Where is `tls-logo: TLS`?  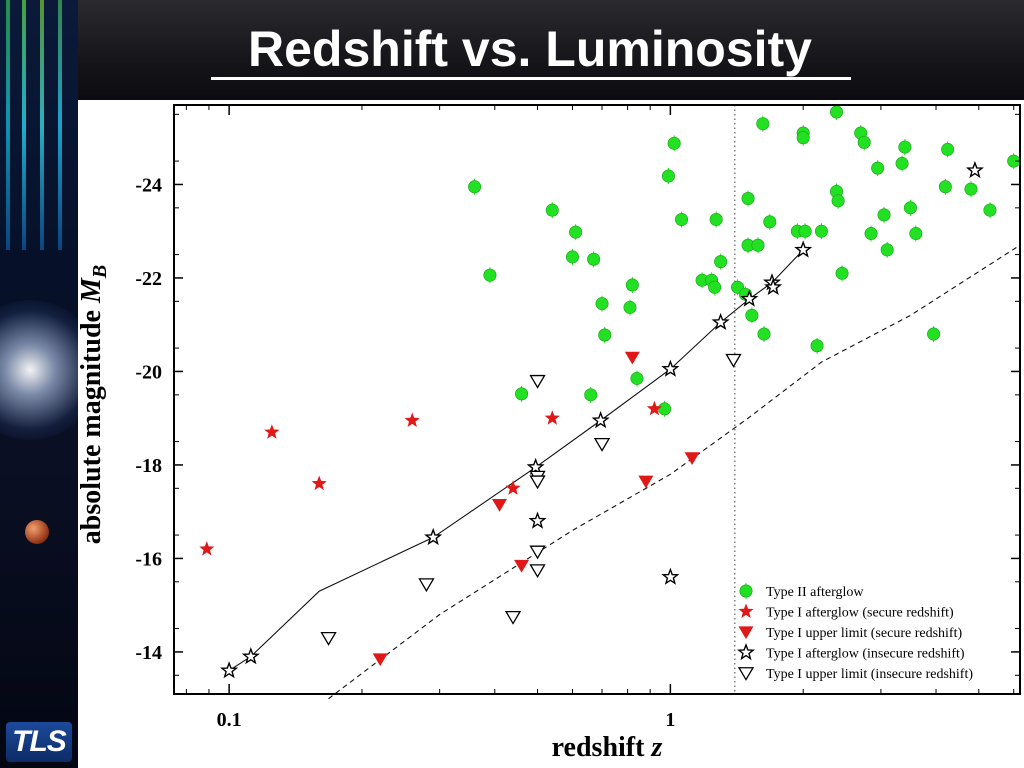 tls-logo: TLS is located at coordinates (39, 742).